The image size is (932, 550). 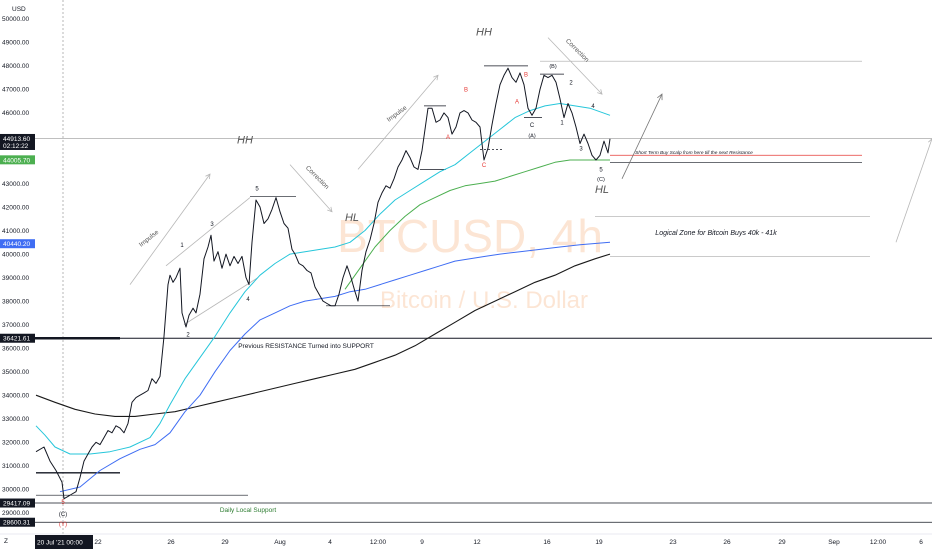 I want to click on currency-label: USD, so click(x=19, y=9).